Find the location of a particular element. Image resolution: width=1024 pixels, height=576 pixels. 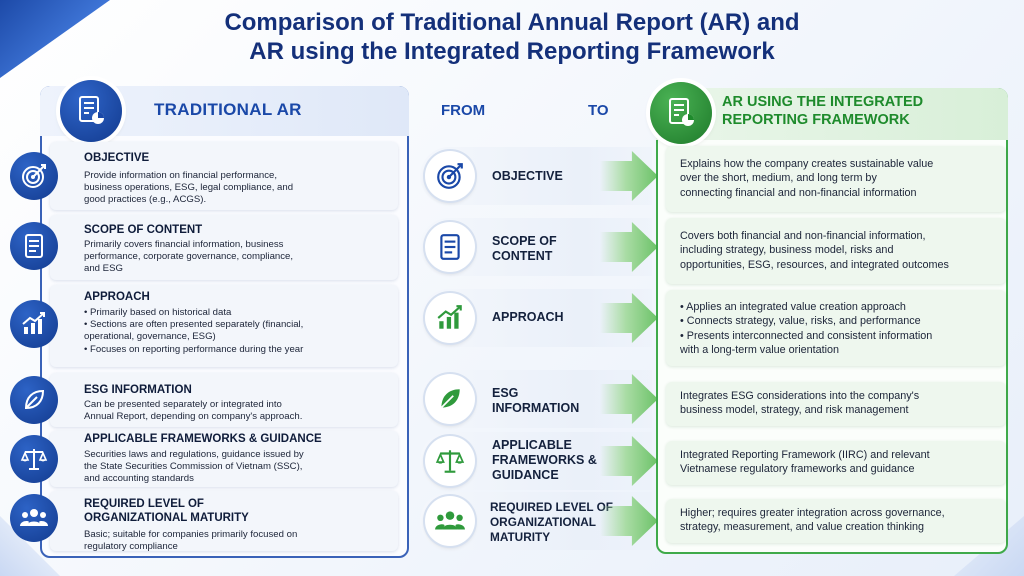

label-line: FRAMEWORKS & is located at coordinates (544, 460).